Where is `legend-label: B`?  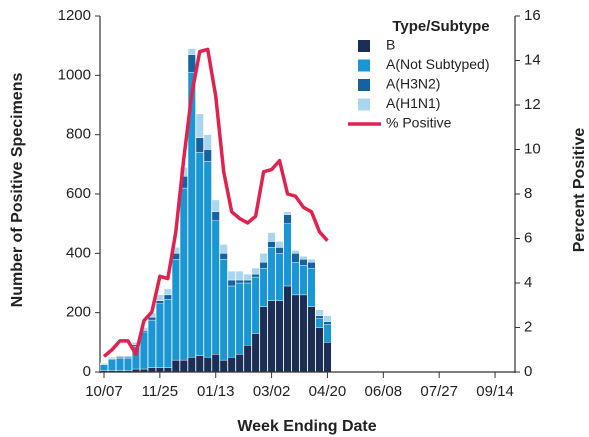 legend-label: B is located at coordinates (390, 45).